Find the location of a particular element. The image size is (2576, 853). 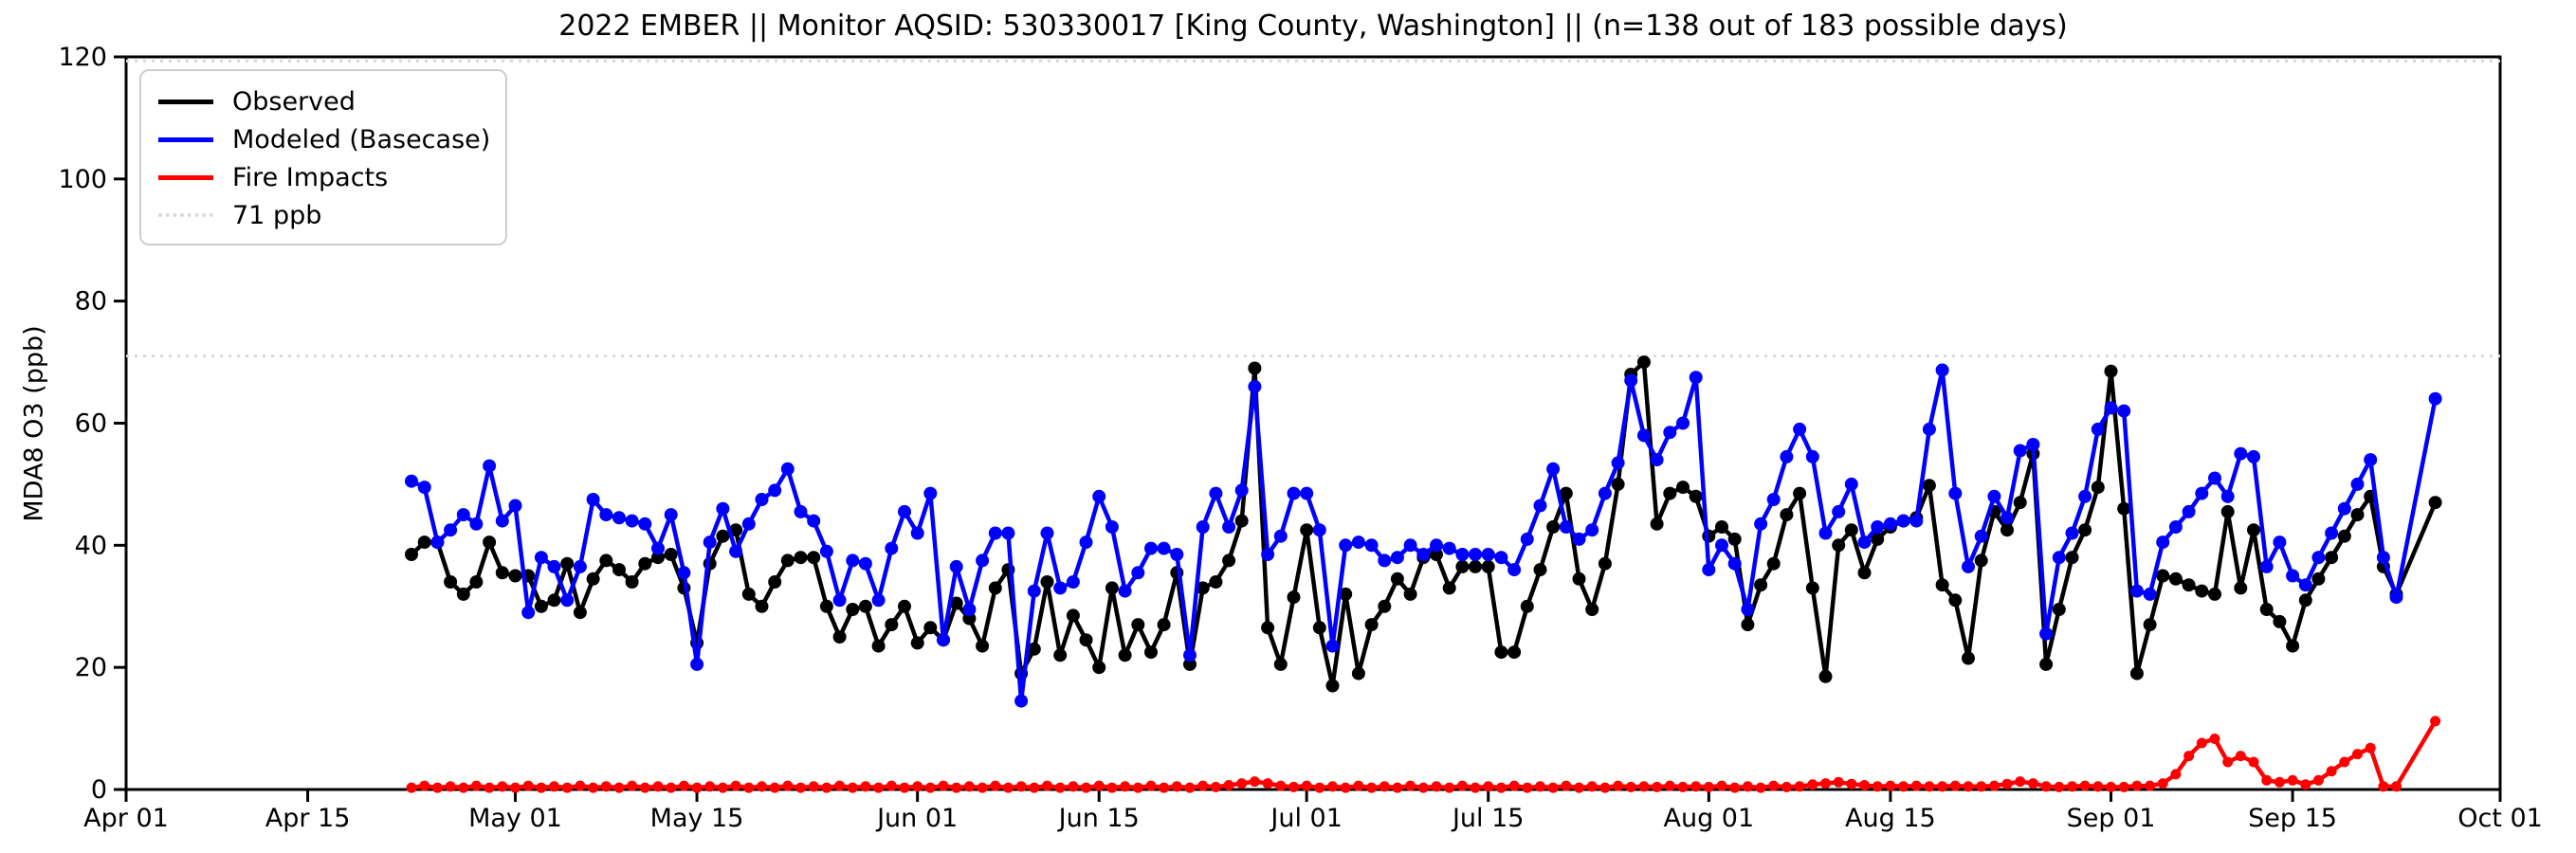

legend-label-fire: Fire Impacts is located at coordinates (310, 177).